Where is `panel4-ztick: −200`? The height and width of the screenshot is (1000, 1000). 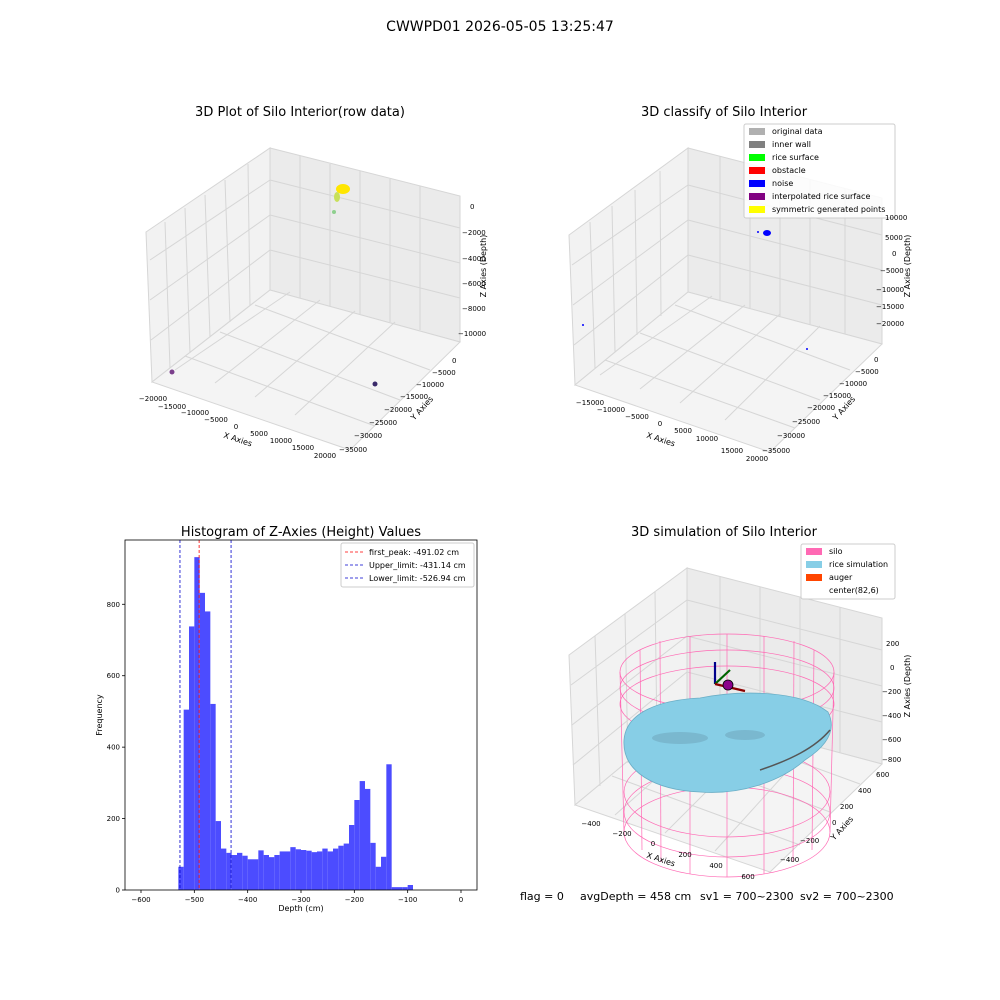
panel4-ztick: −200 is located at coordinates (891, 692).